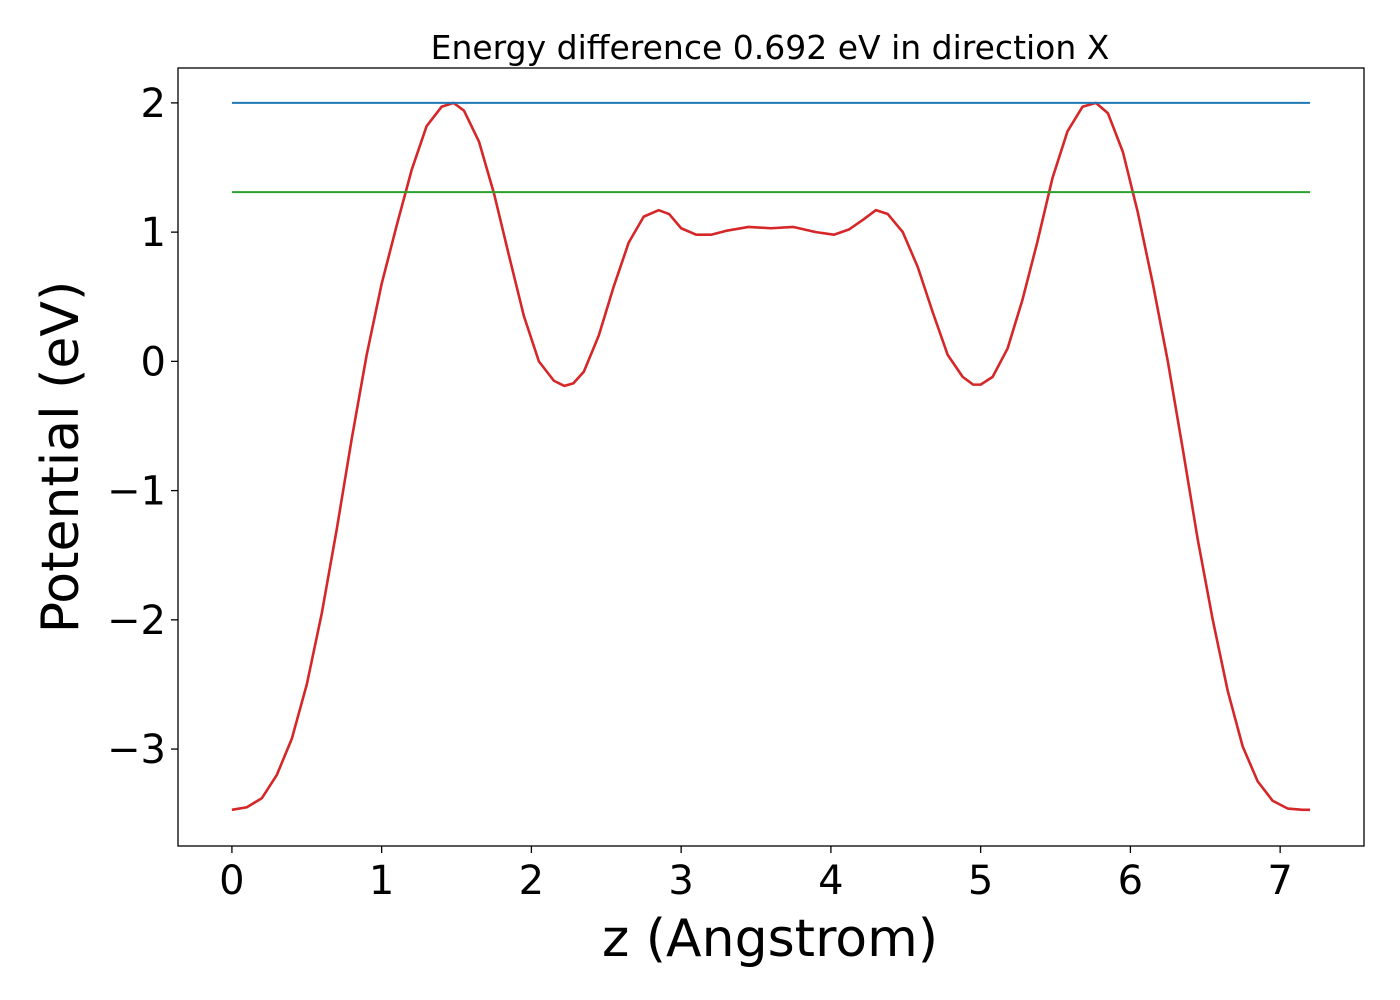  Describe the element at coordinates (531, 881) in the screenshot. I see `x-tick-label: 2` at that location.